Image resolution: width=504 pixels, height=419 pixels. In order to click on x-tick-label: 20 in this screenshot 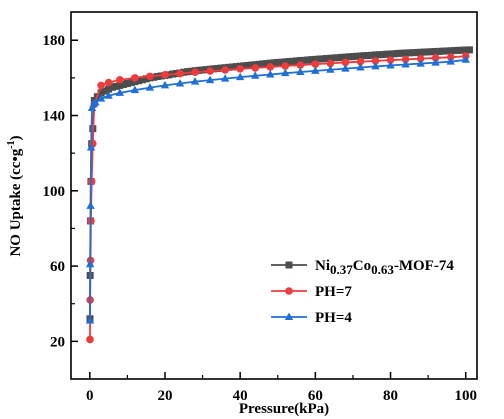, I will do `click(164, 396)`.